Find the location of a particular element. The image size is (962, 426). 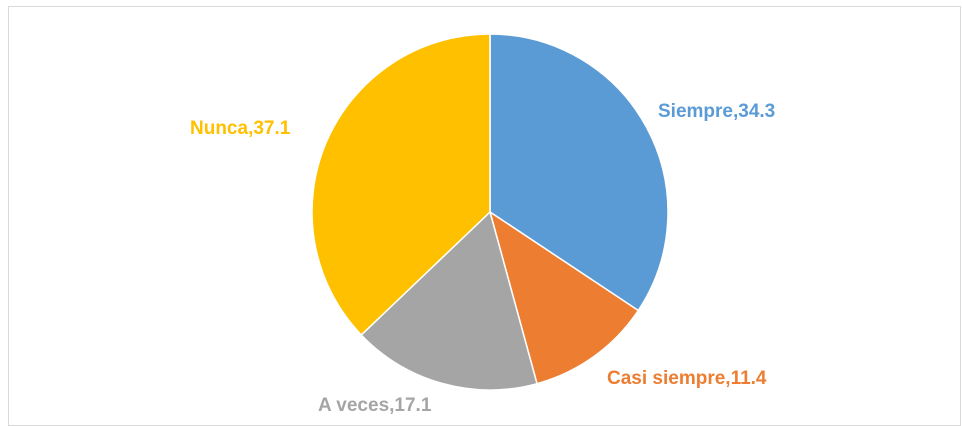

pie-slice-nunca is located at coordinates (401, 185).